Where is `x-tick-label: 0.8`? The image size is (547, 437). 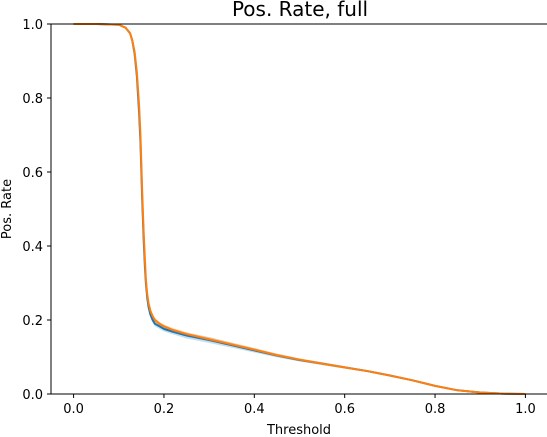 x-tick-label: 0.8 is located at coordinates (435, 409).